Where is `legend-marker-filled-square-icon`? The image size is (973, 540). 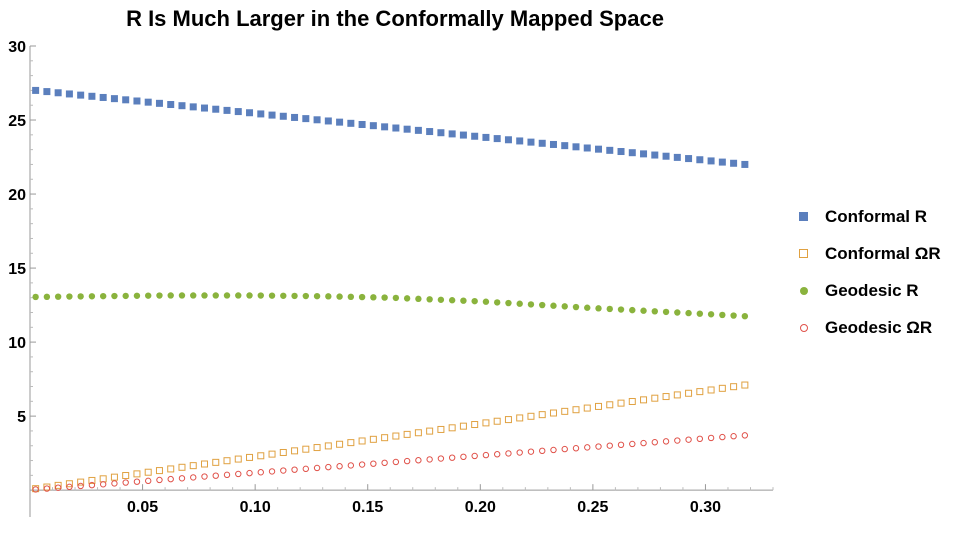
legend-marker-filled-square-icon is located at coordinates (804, 217).